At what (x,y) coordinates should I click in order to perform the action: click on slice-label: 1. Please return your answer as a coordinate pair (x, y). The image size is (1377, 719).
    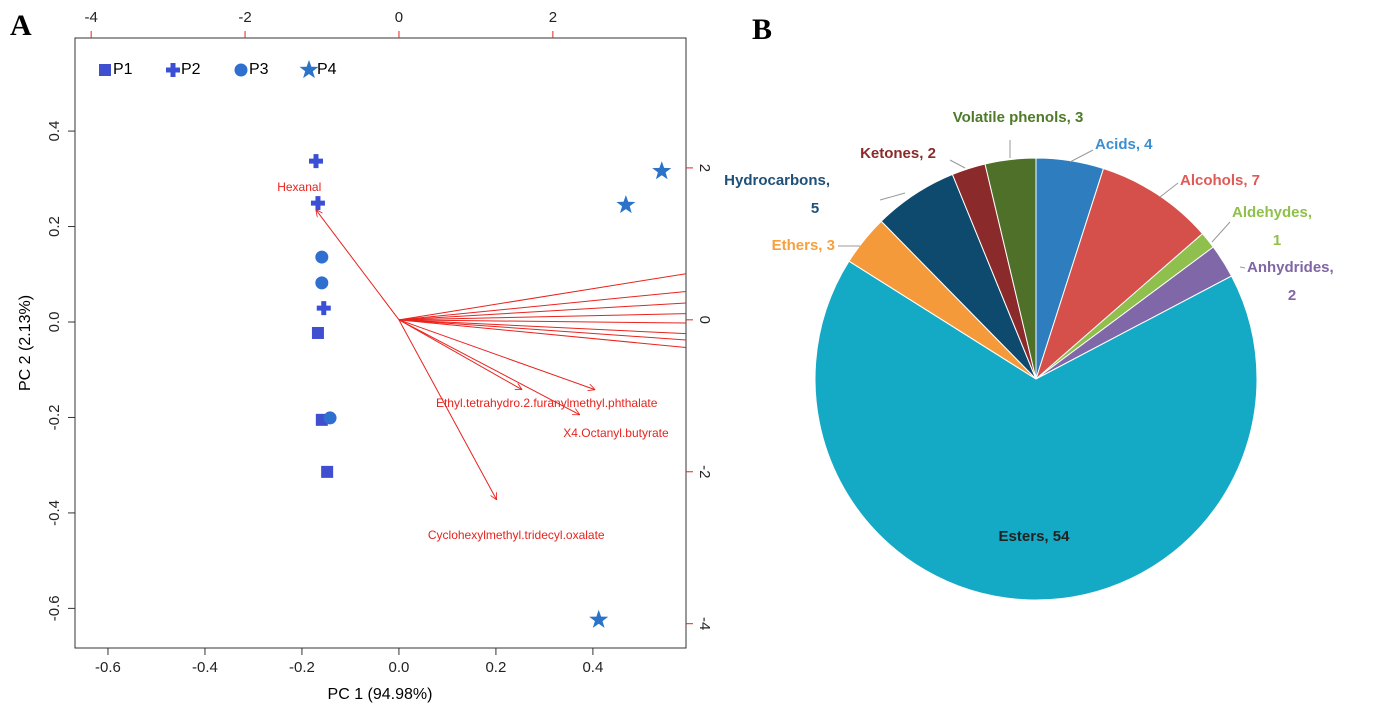
    Looking at the image, I should click on (1277, 240).